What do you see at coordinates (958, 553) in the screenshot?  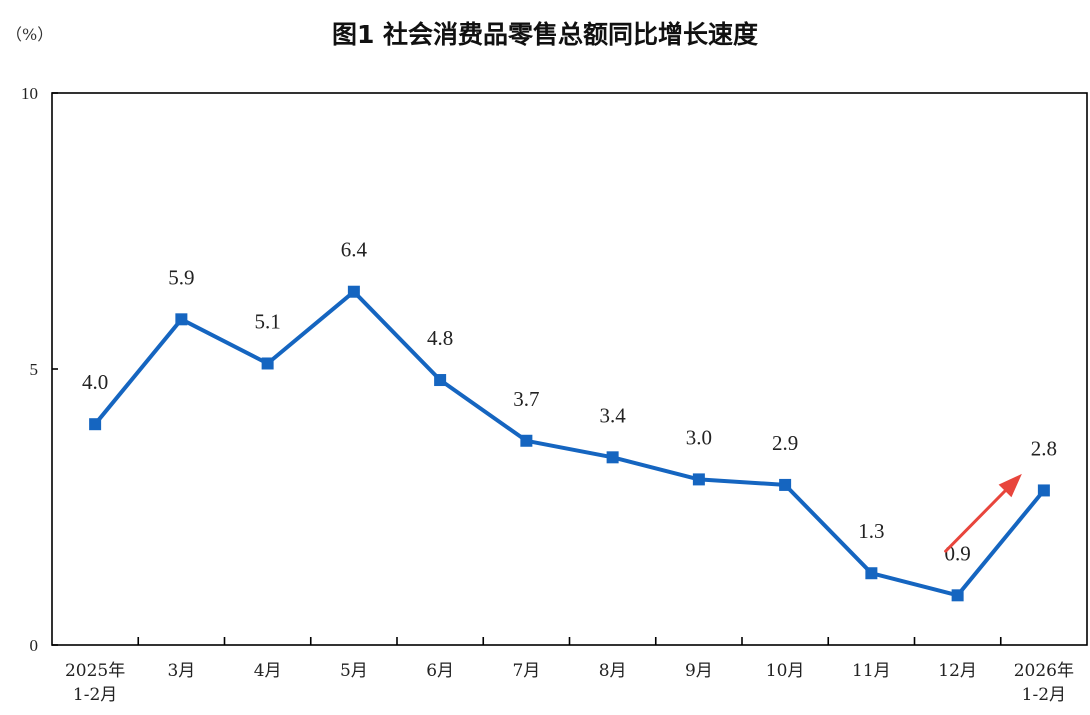 I see `data-label: 0.9` at bounding box center [958, 553].